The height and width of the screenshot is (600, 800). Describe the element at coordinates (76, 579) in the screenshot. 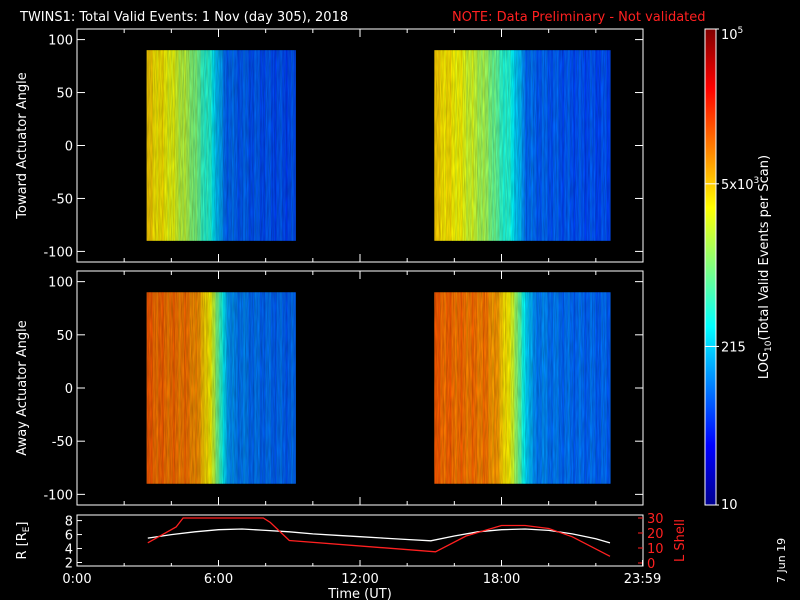

I see `x-tick-label: 0:00` at that location.